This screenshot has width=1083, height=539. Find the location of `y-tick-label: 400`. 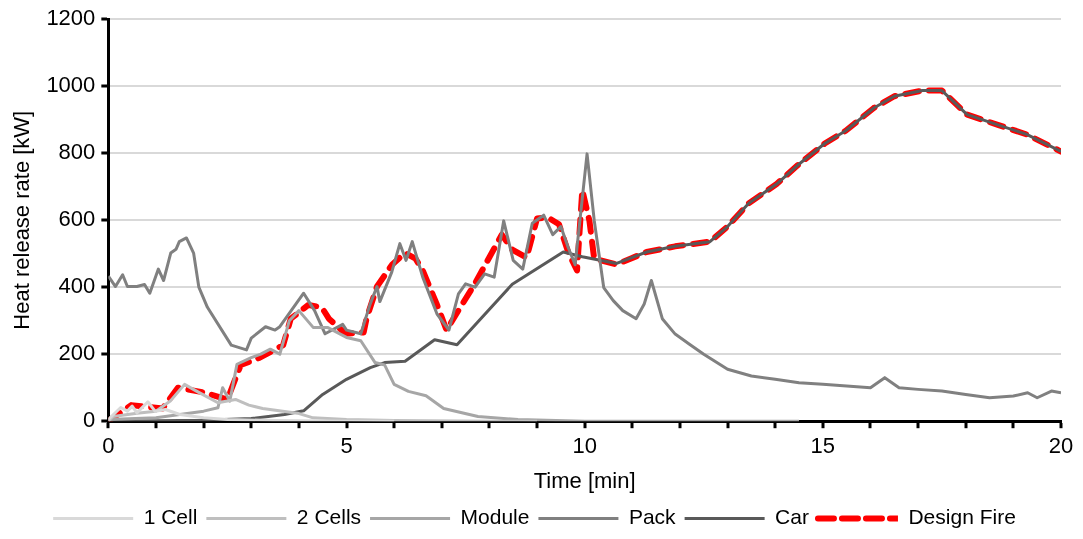

y-tick-label: 400 is located at coordinates (77, 286).